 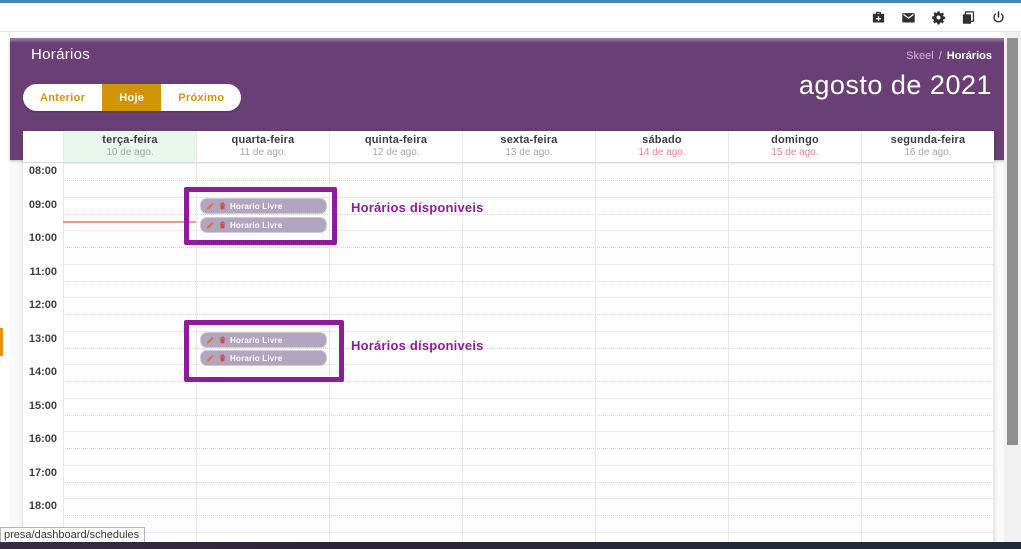 What do you see at coordinates (795, 152) in the screenshot?
I see `day-date: 15 de ago.` at bounding box center [795, 152].